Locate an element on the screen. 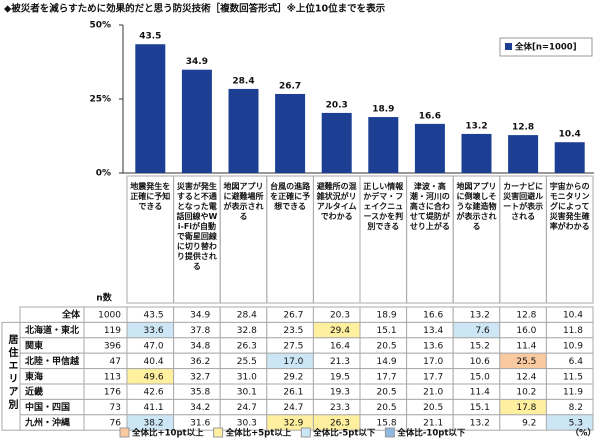  value-label: 28.4 is located at coordinates (243, 81).